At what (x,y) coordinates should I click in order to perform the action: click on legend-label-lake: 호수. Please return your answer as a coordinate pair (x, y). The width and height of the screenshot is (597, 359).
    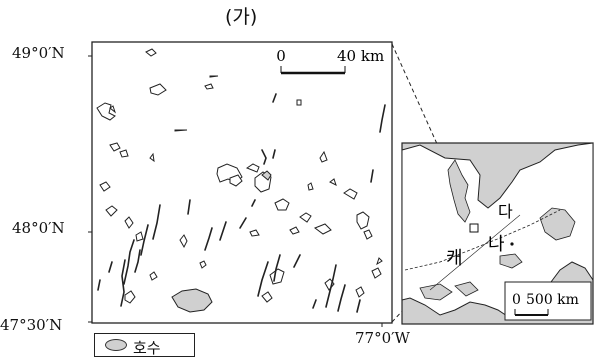
    Looking at the image, I should click on (147, 348).